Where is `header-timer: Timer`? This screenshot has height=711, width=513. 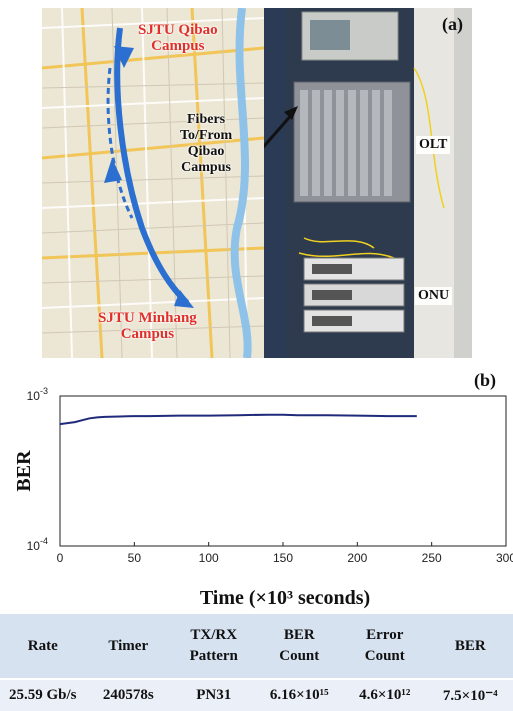
header-timer: Timer is located at coordinates (129, 646).